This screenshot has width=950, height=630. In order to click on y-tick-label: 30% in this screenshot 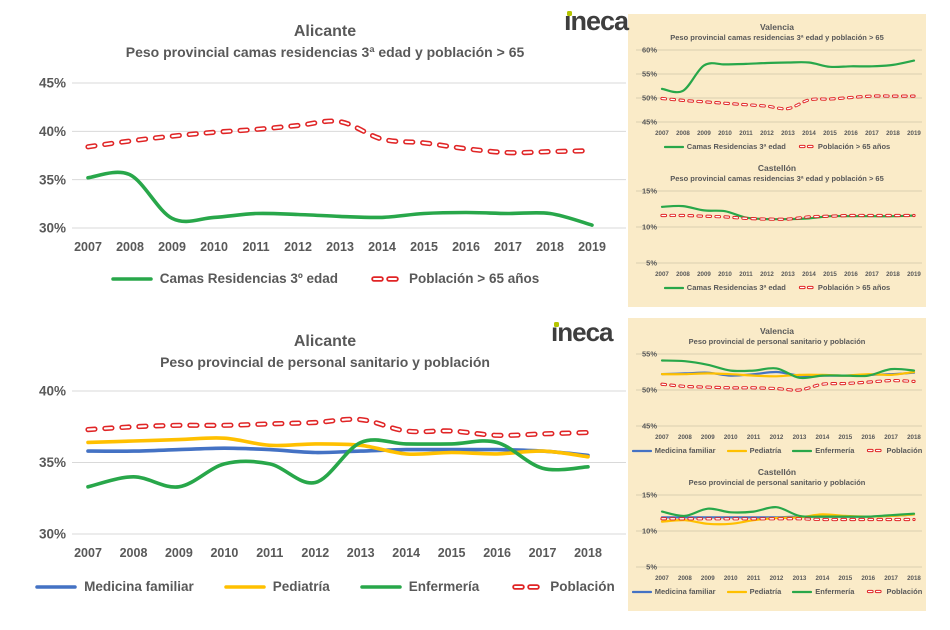, I will do `click(52, 534)`.